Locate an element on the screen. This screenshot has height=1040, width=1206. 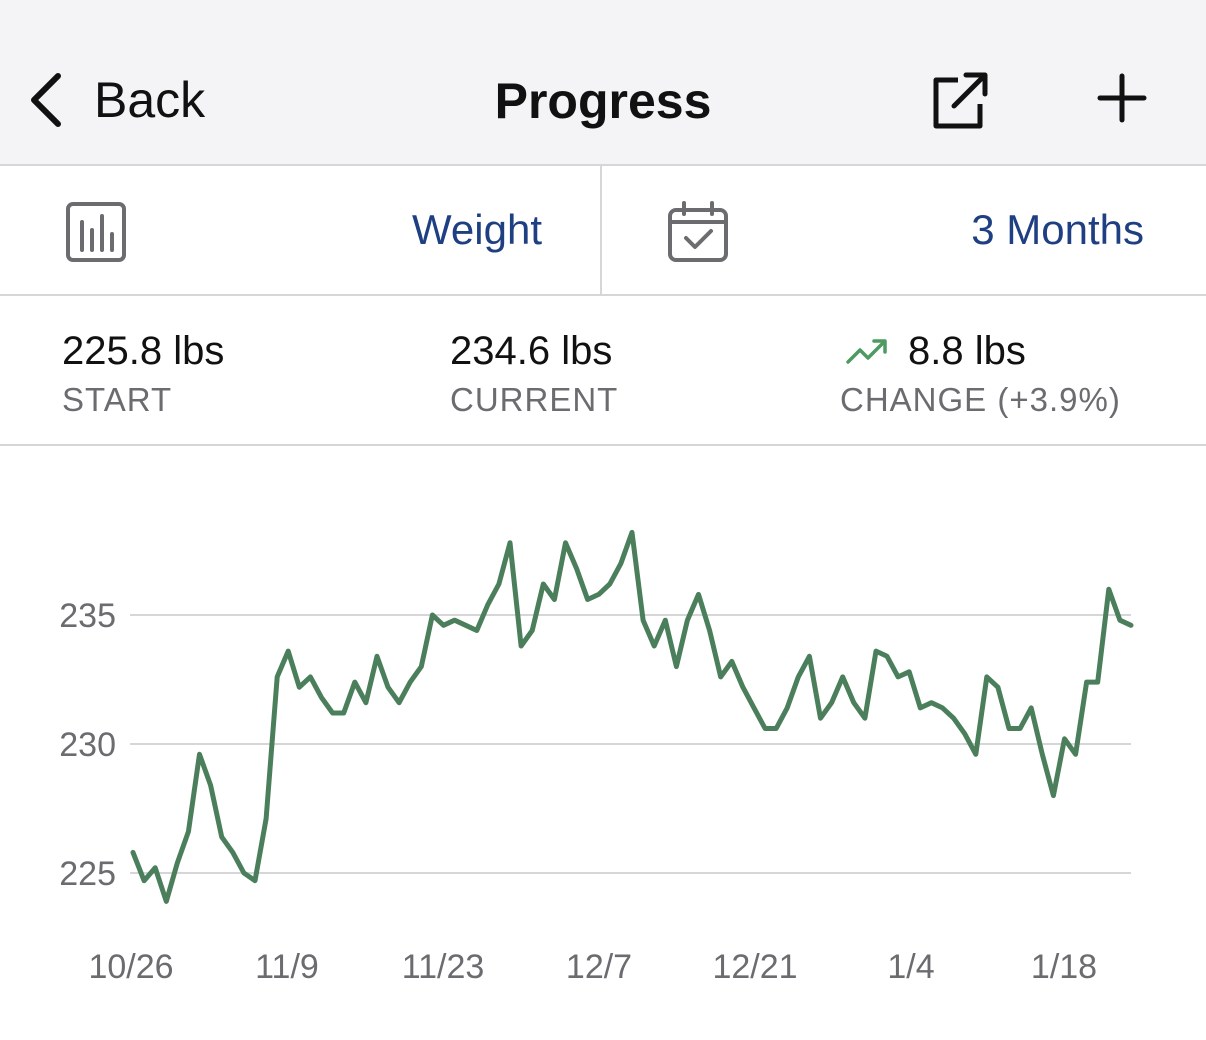
plus-icon is located at coordinates (1122, 98).